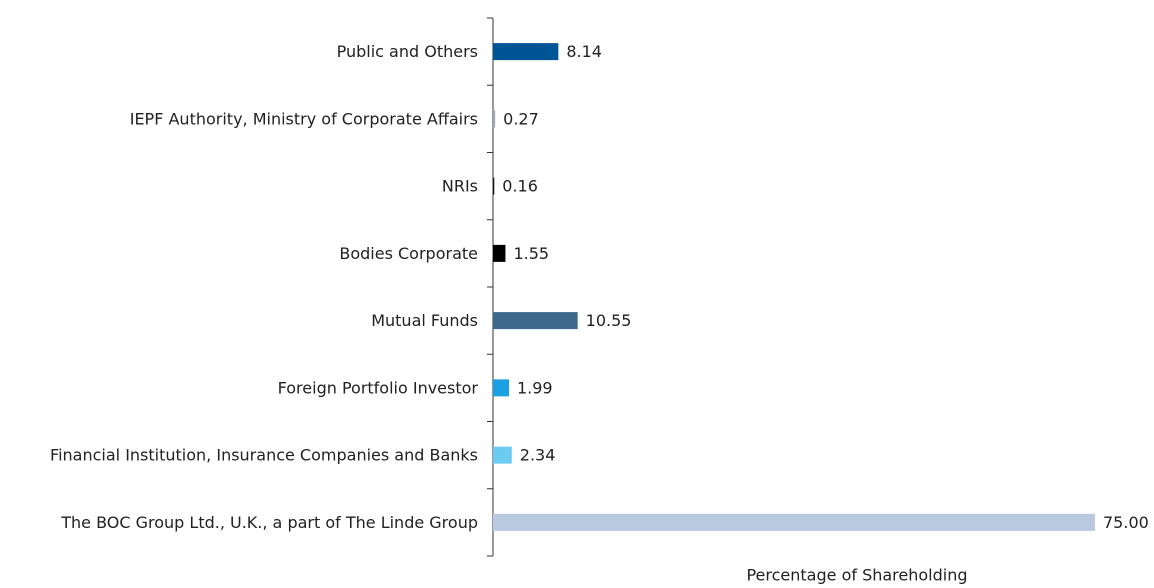  I want to click on value-label: 1.99, so click(535, 387).